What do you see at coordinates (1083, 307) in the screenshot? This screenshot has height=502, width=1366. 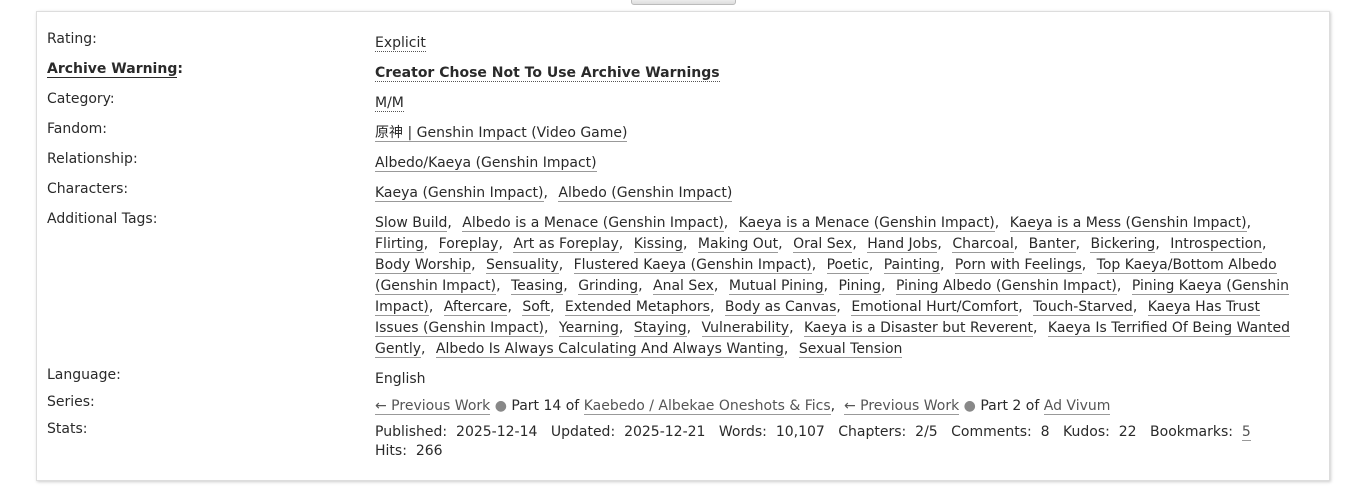 I see `tag-link: Touch-Starved` at bounding box center [1083, 307].